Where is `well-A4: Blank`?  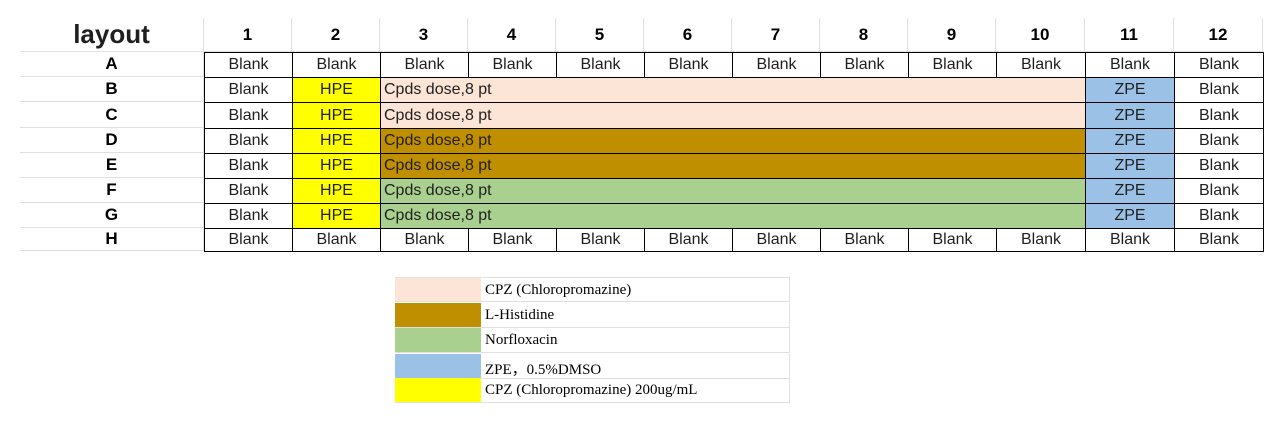
well-A4: Blank is located at coordinates (512, 65).